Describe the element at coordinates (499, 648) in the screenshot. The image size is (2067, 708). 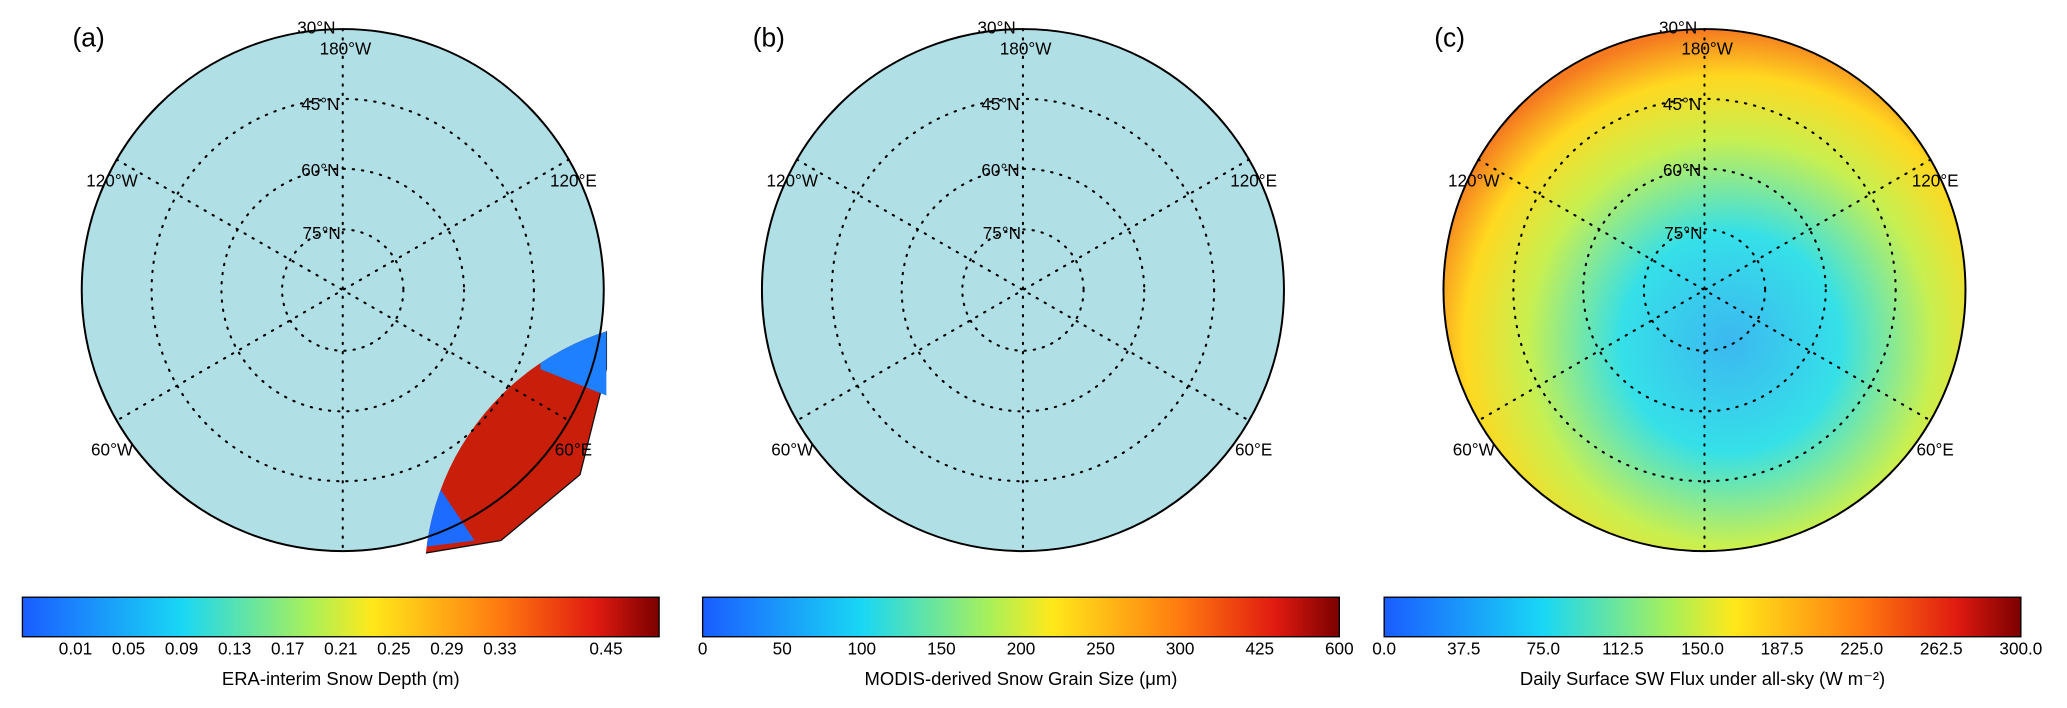
I see `colorbar-tick-label: 0.33` at that location.